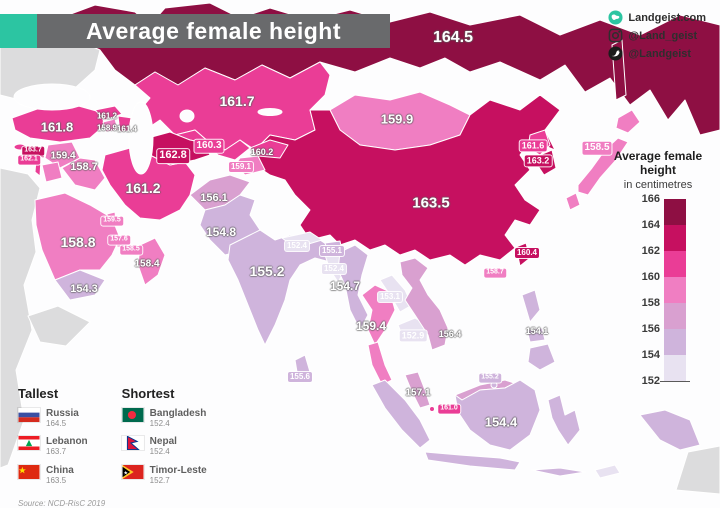 This screenshot has height=508, width=720. I want to click on country-philippines-visayas, so click(536, 335).